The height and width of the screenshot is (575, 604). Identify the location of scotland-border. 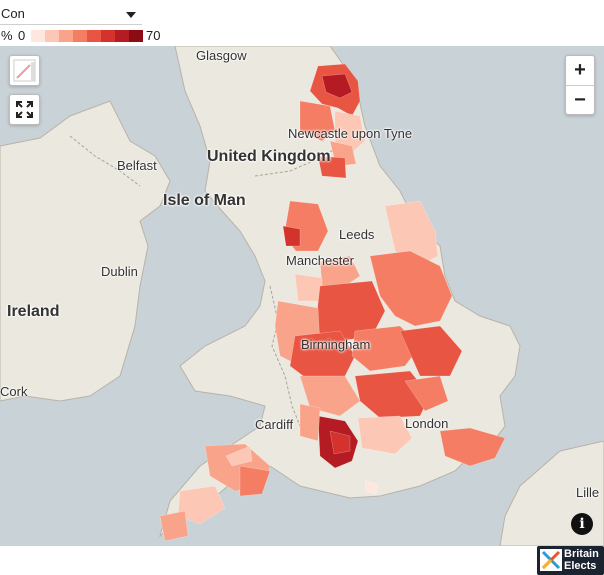
(297, 161).